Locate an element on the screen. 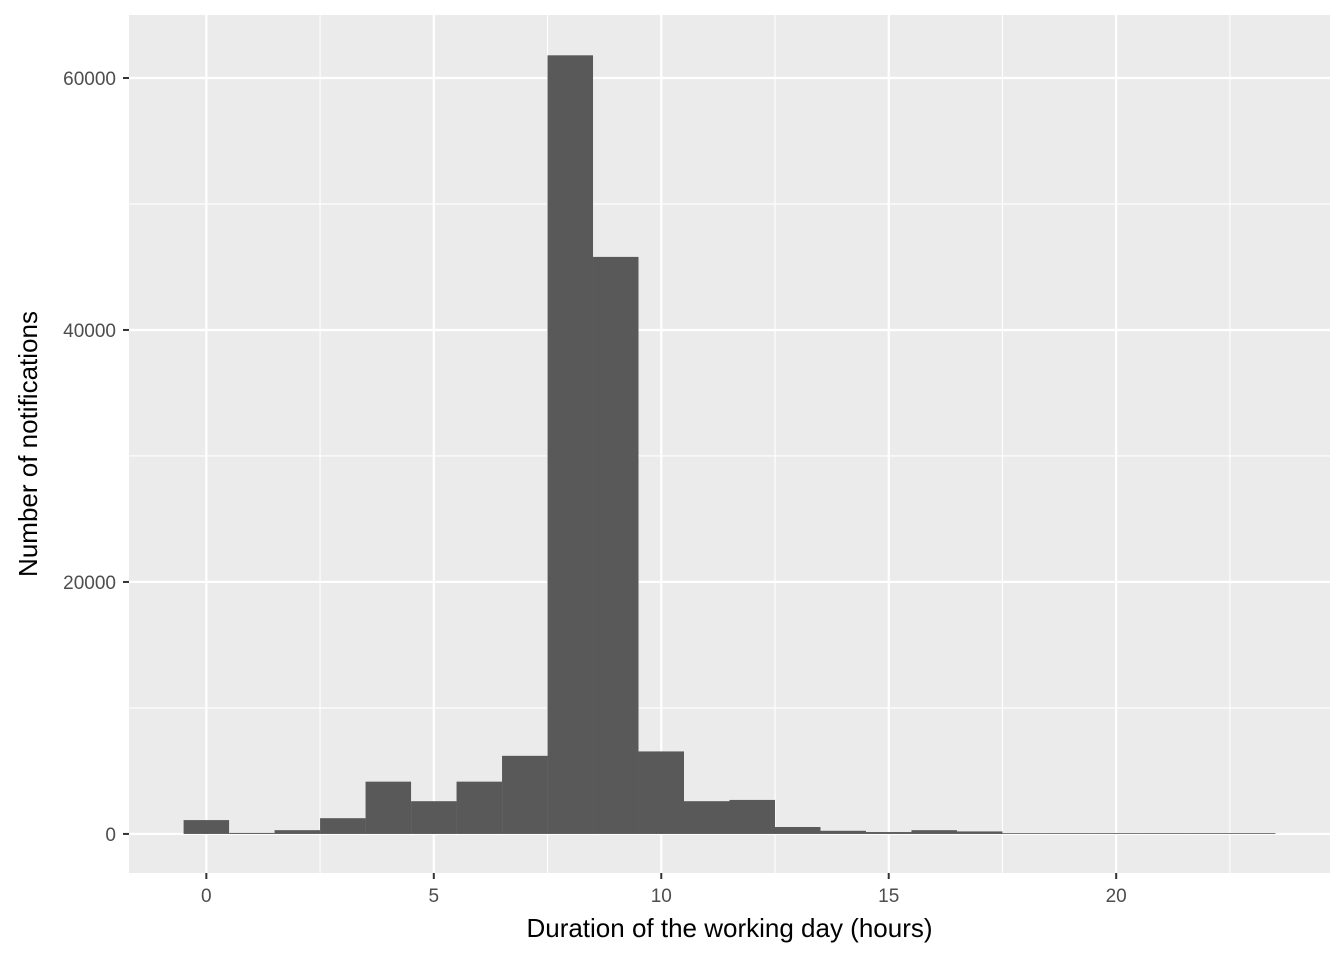 Image resolution: width=1344 pixels, height=960 pixels. x-axis-title: Duration of the working day (hours) is located at coordinates (729, 928).